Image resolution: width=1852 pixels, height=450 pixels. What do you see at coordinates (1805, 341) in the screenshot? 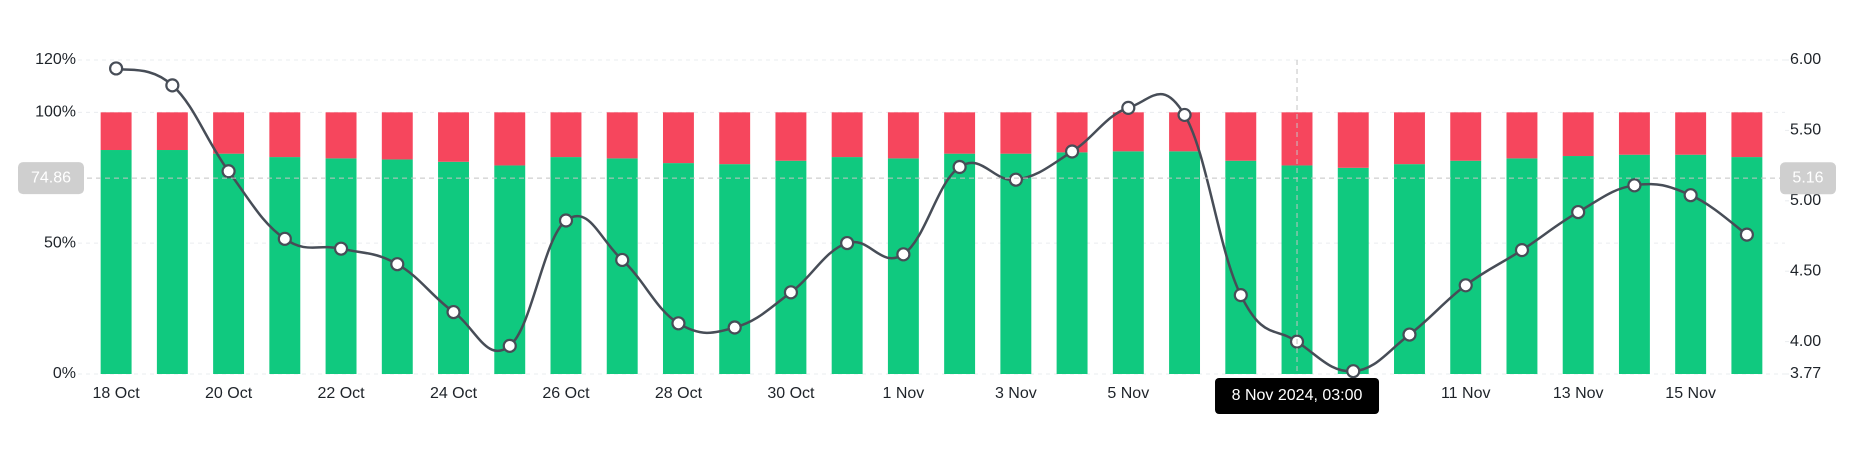
I see `y2-tick-label: 4.00` at bounding box center [1805, 341].